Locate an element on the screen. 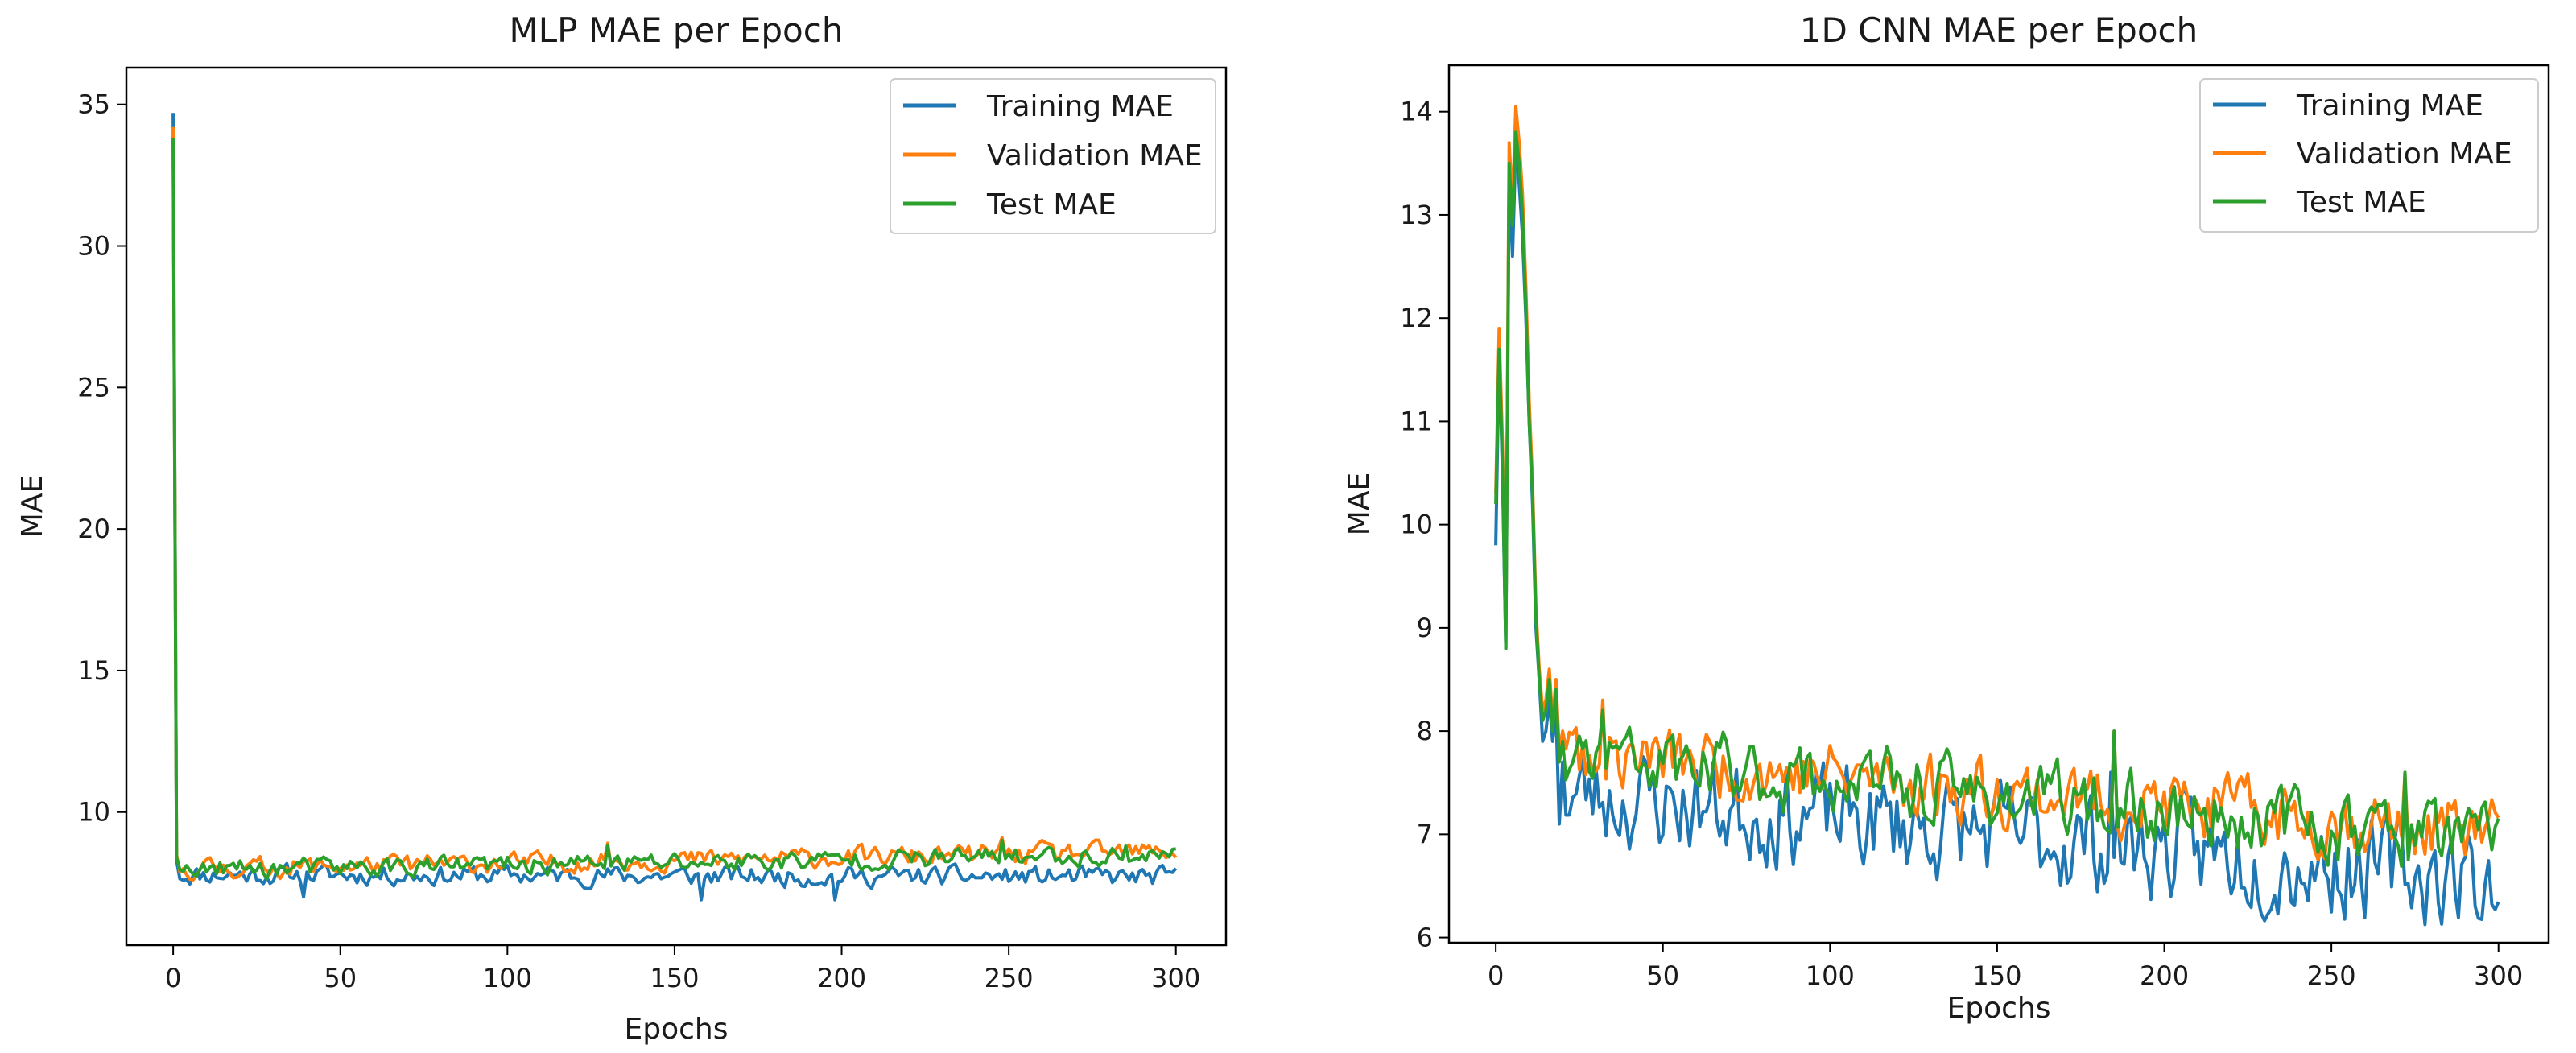  mlp-y-tick-label: 20 is located at coordinates (93, 529).